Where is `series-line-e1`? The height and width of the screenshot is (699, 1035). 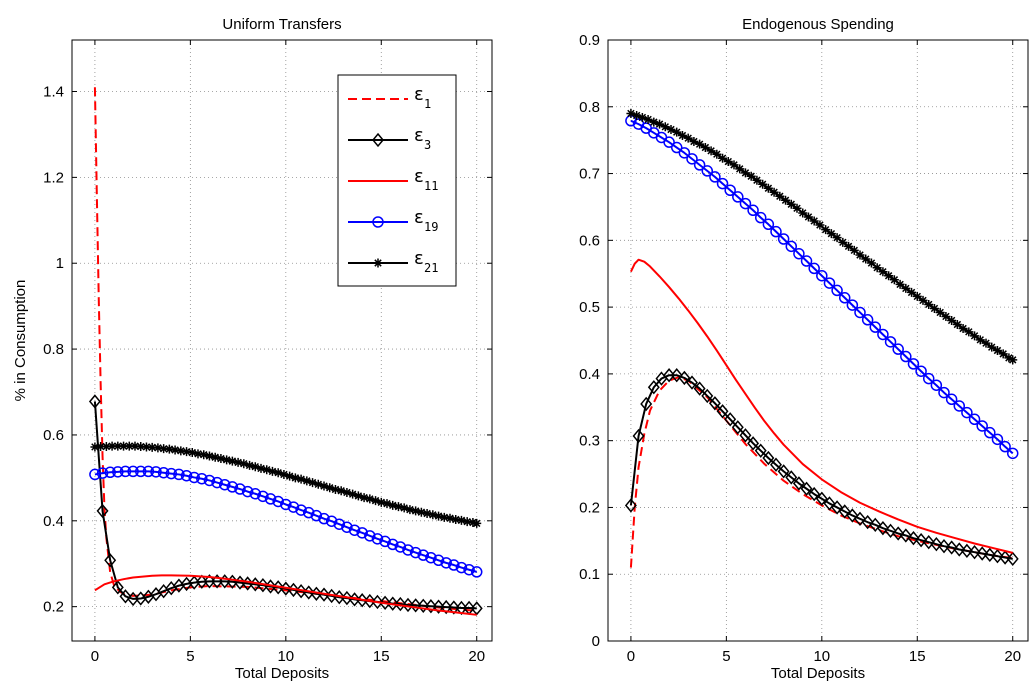
series-line-e1 is located at coordinates (821, 472).